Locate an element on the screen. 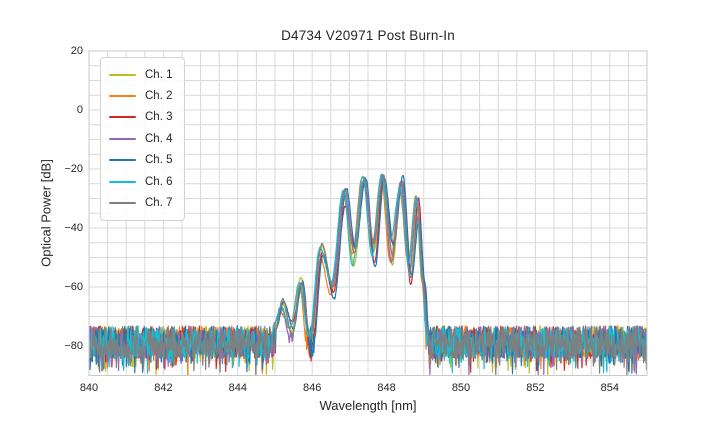 Image resolution: width=720 pixels, height=432 pixels. x-tick-label: 844 is located at coordinates (237, 388).